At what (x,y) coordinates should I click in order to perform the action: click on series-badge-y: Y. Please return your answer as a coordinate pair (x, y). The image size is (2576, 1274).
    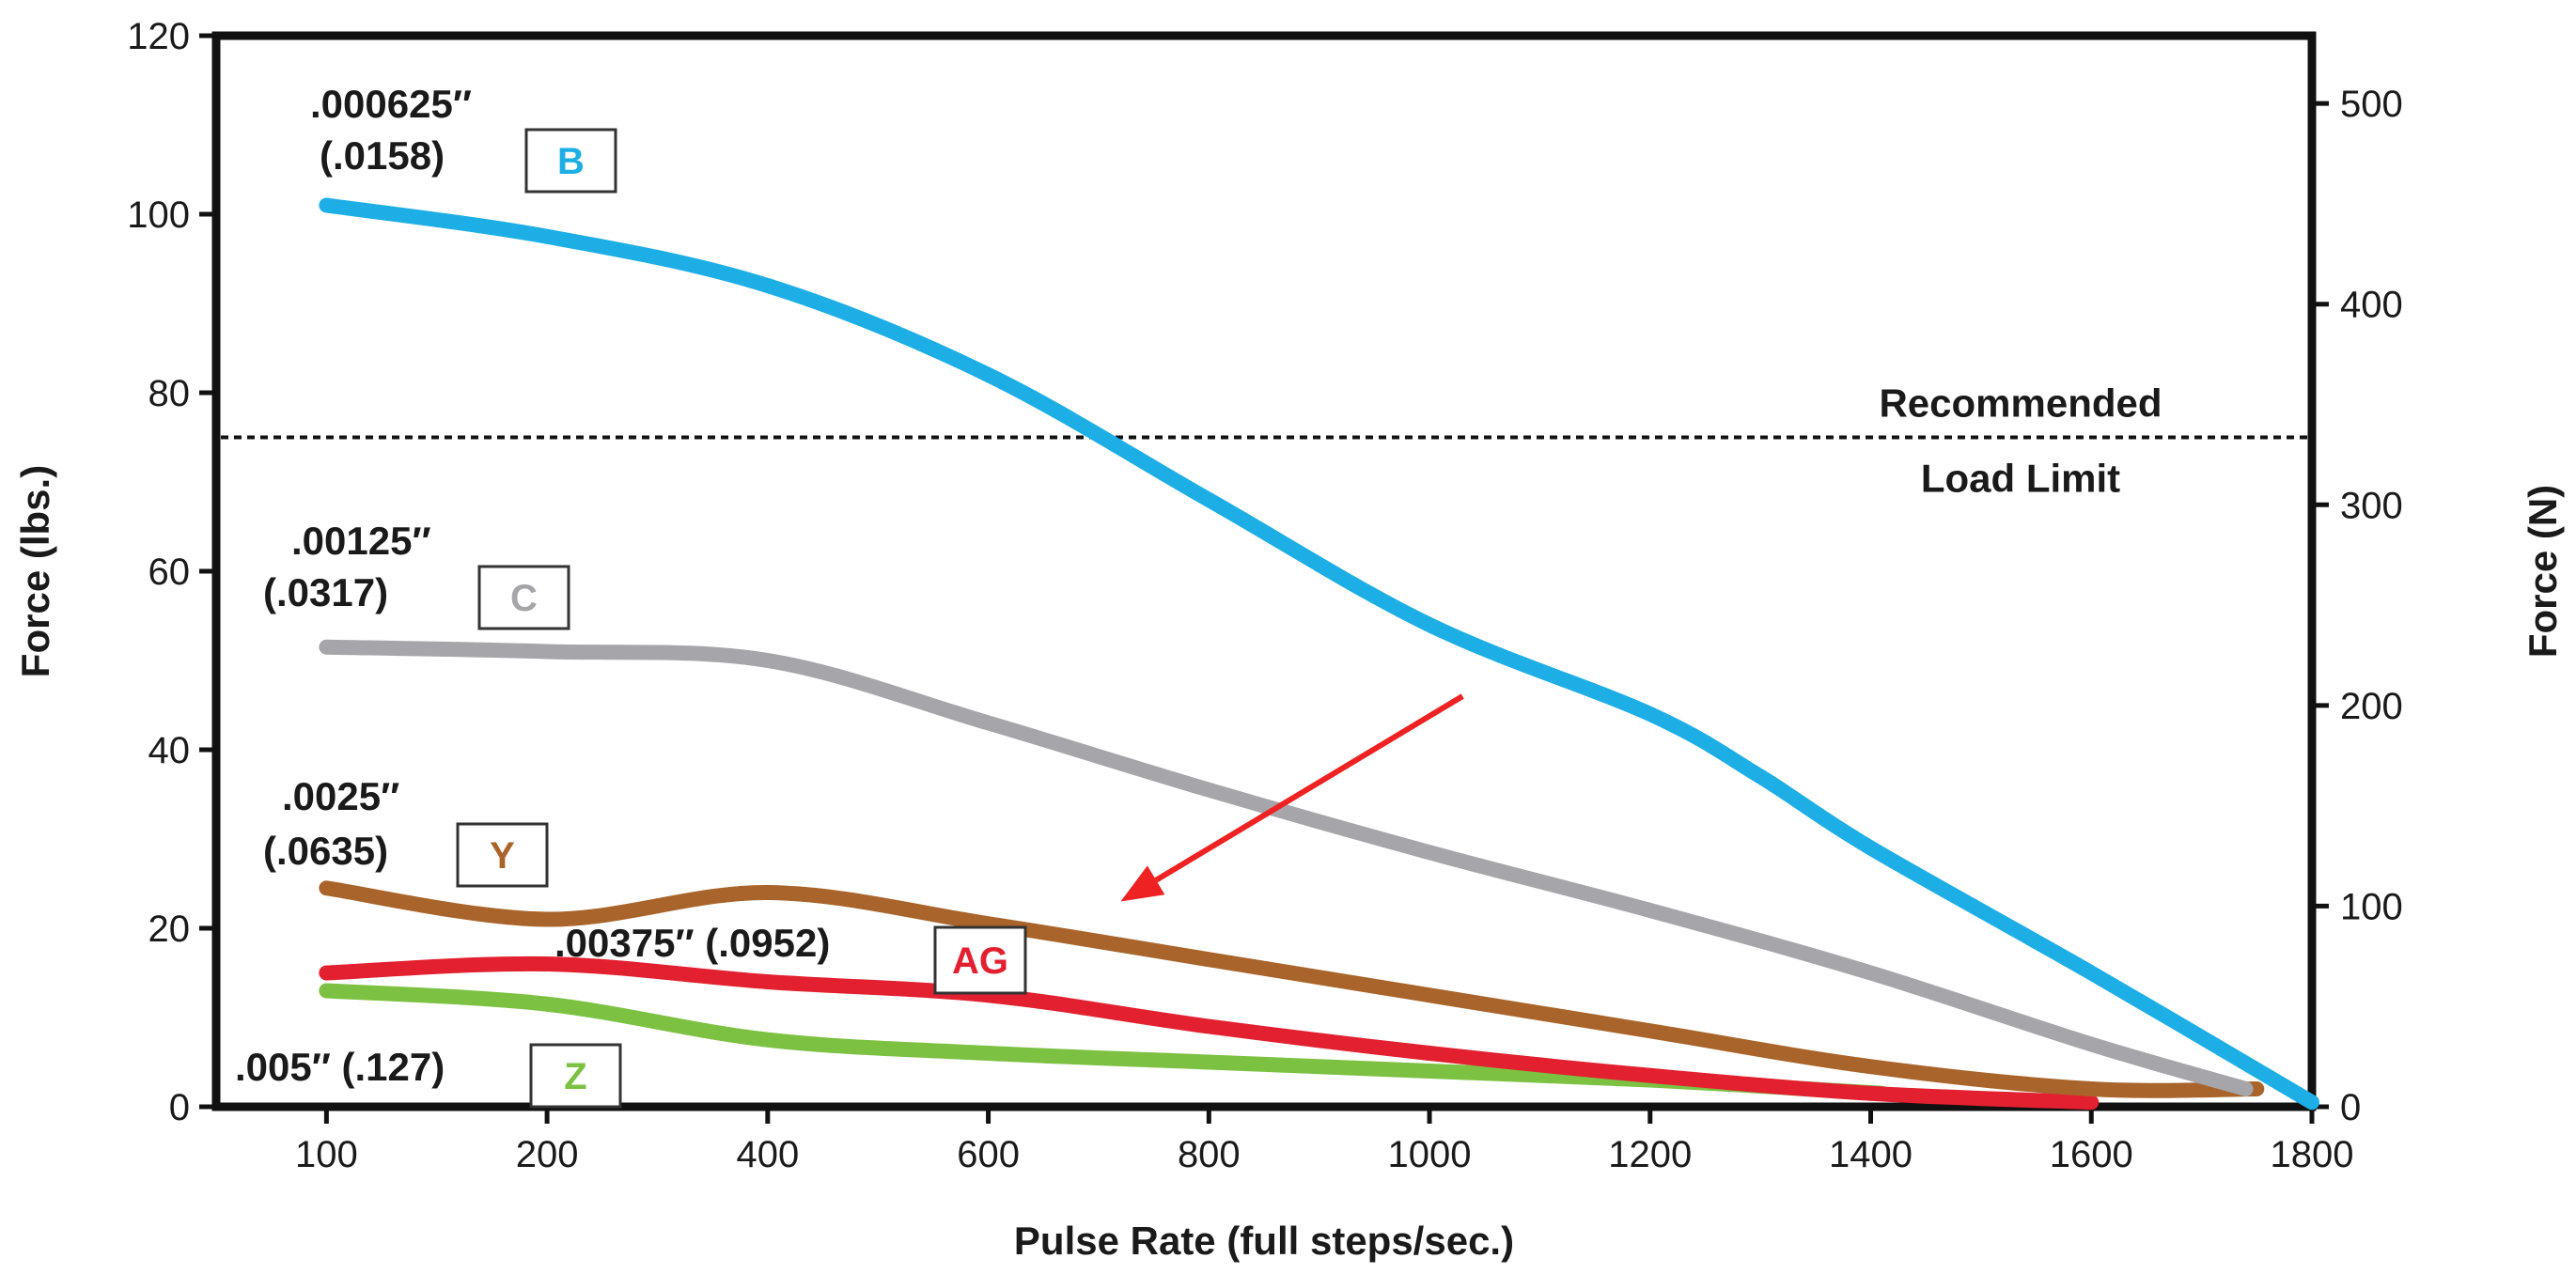
    Looking at the image, I should click on (502, 856).